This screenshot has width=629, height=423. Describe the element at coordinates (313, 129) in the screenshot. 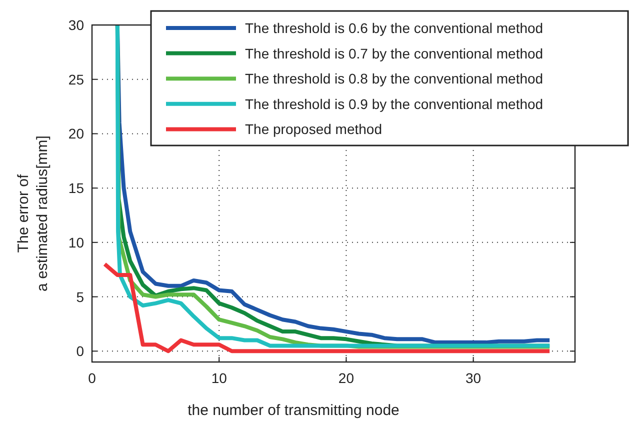

I see `legend-label: The proposed method` at that location.